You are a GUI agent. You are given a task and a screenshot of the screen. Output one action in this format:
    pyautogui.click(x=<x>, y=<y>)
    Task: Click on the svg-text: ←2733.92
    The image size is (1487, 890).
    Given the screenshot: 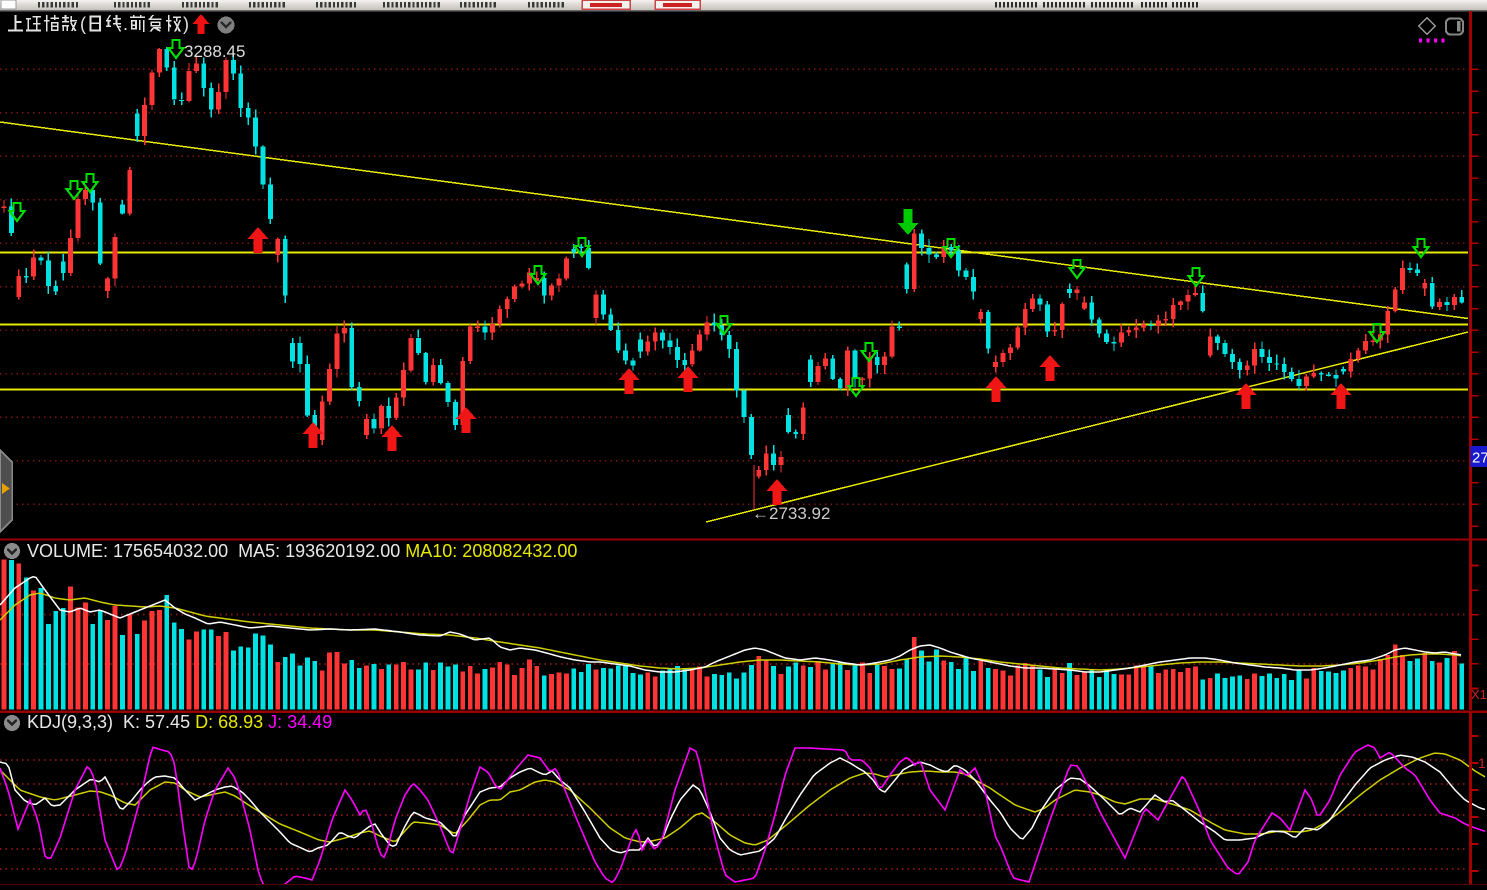 What is the action you would take?
    pyautogui.click(x=791, y=513)
    